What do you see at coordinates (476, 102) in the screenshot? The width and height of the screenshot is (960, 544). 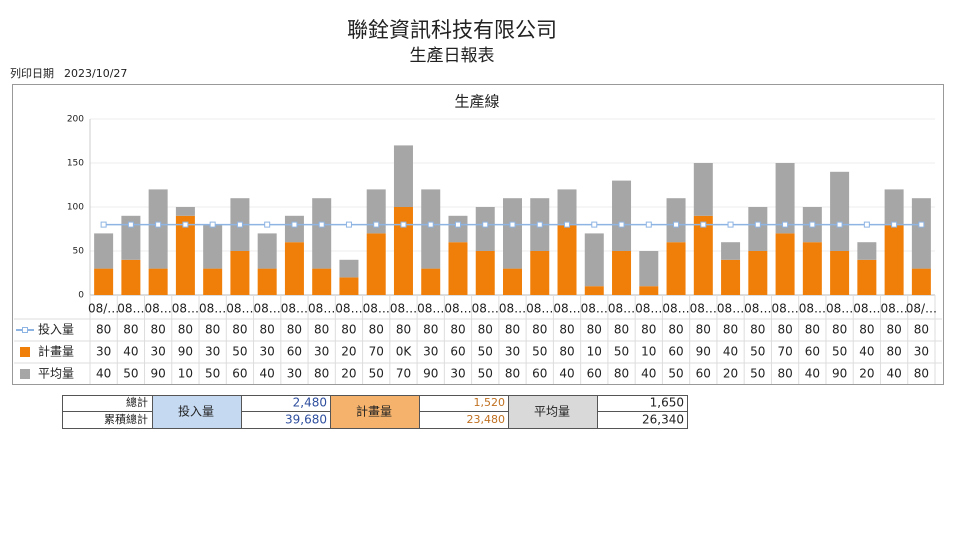 I see `chart-title: 生產線` at bounding box center [476, 102].